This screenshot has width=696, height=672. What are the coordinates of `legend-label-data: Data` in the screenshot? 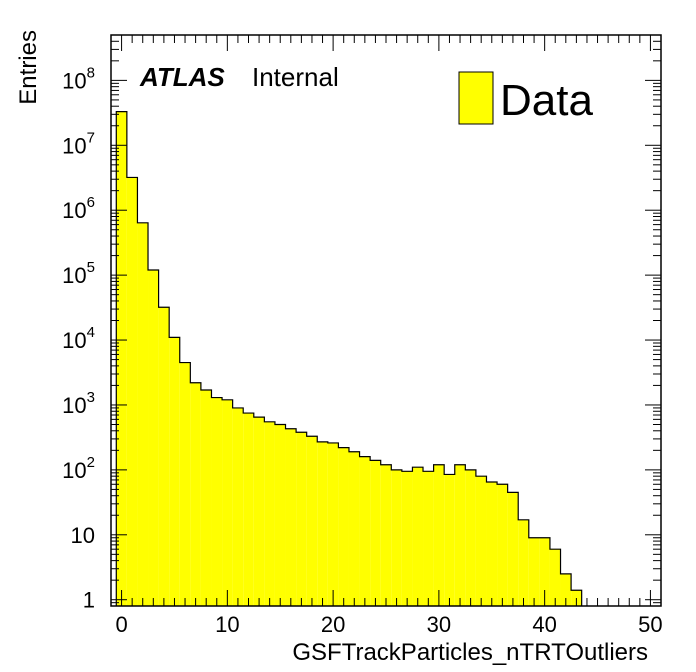 It's located at (546, 100).